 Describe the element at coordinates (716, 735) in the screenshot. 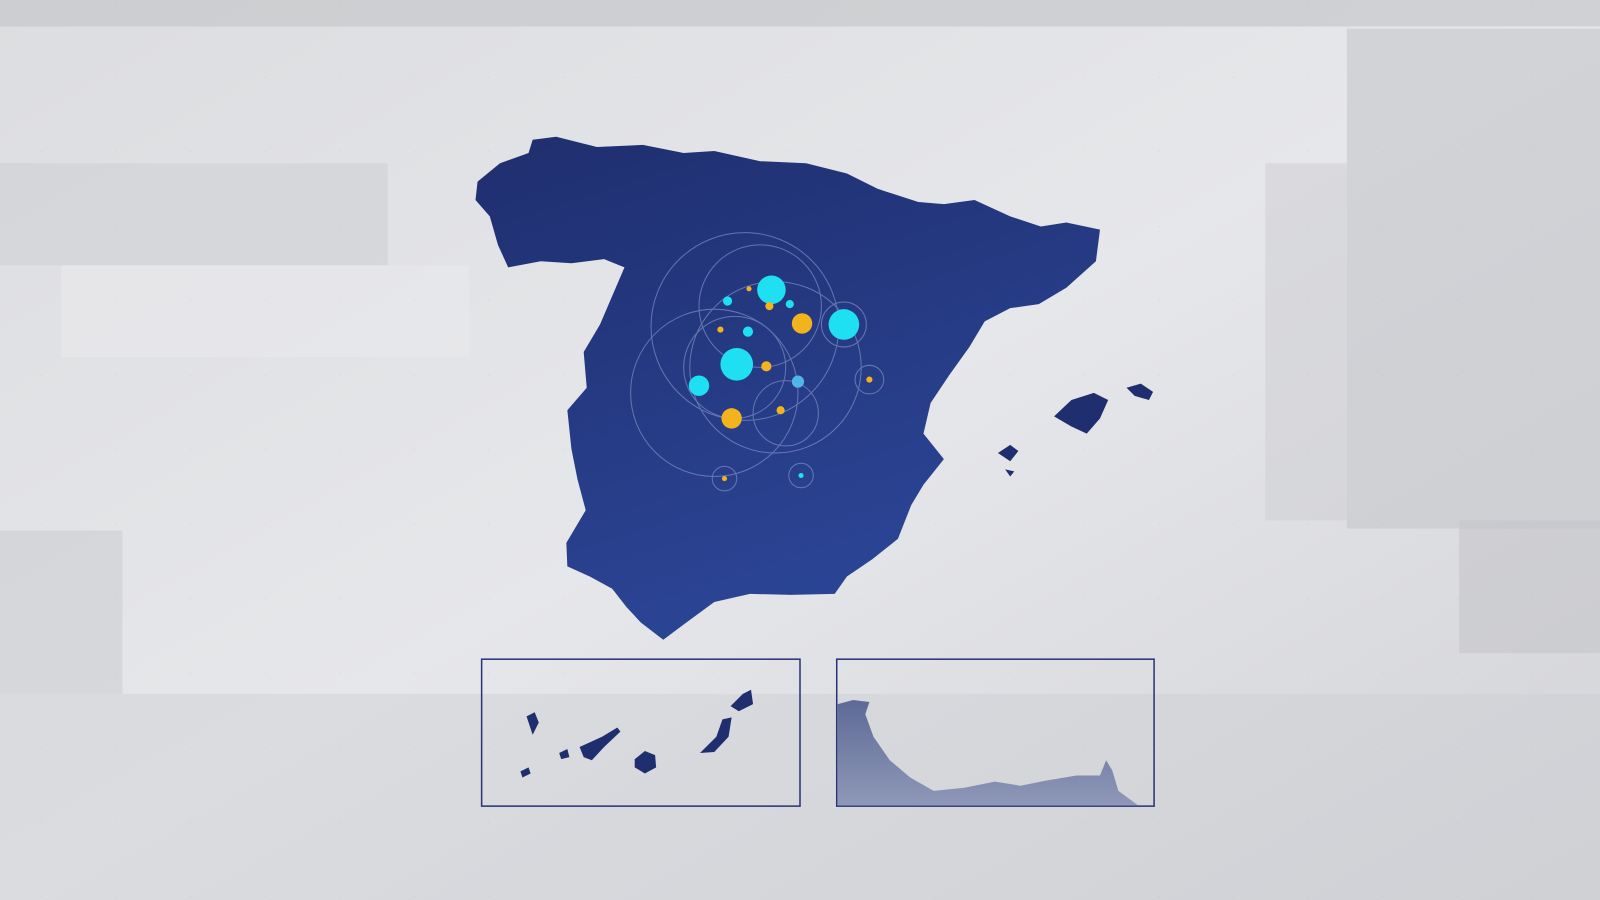

I see `fuerteventura` at that location.